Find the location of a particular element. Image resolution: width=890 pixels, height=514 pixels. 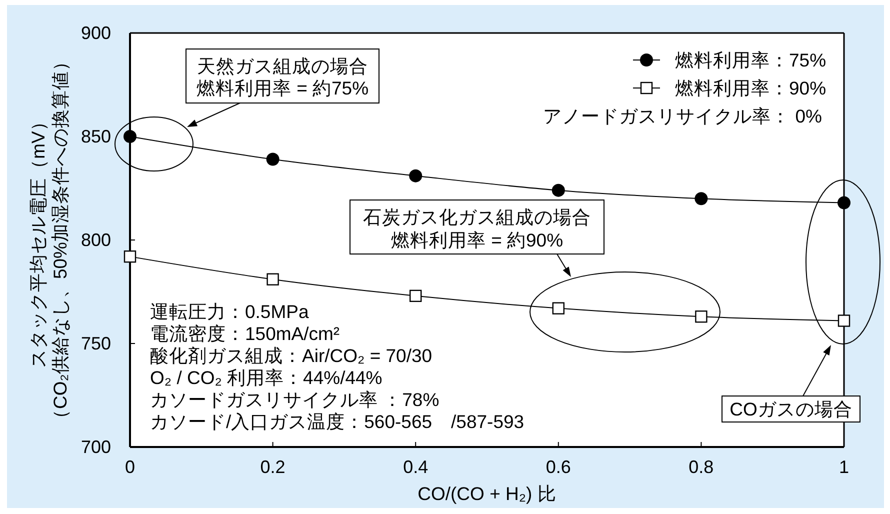

x-tick-label: 0.4 is located at coordinates (415, 467).